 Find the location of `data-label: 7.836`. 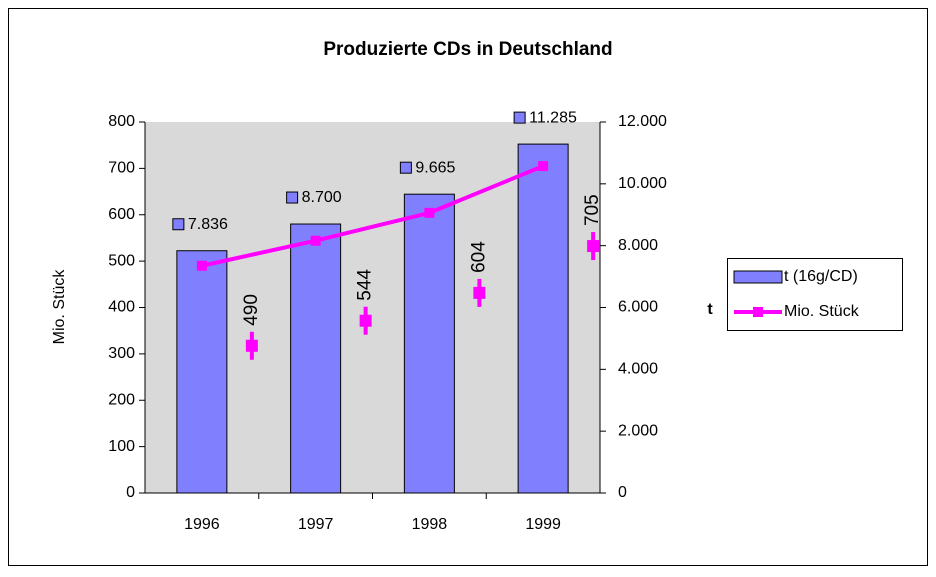

data-label: 7.836 is located at coordinates (208, 224).